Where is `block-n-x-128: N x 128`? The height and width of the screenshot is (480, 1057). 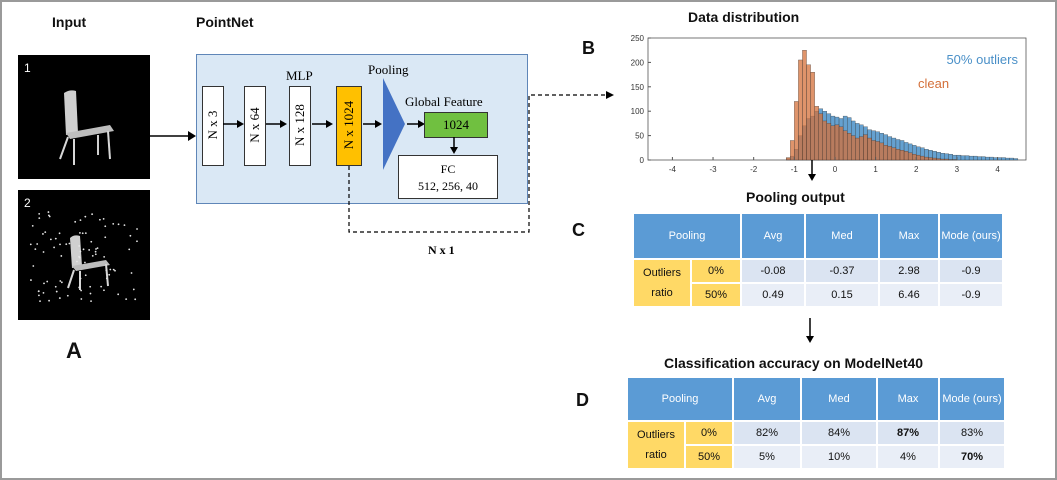
block-n-x-128: N x 128 is located at coordinates (300, 126).